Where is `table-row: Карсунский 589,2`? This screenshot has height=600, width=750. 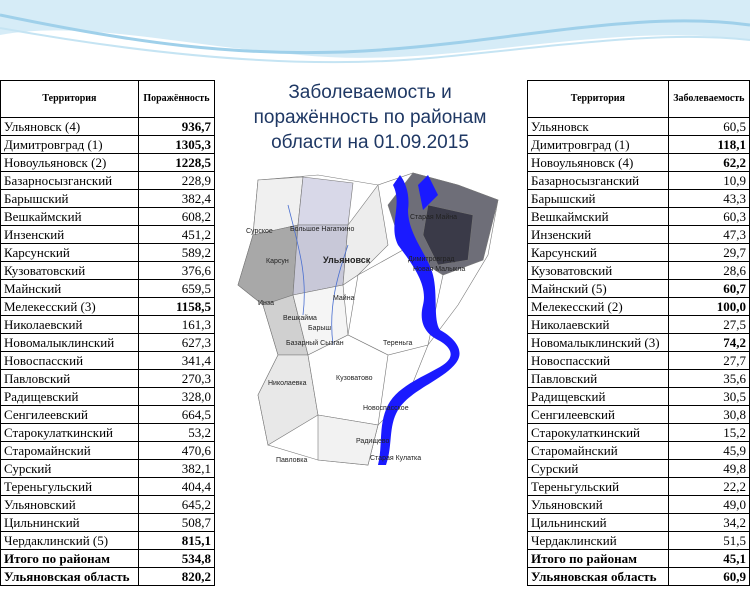
table-row: Карсунский 589,2 is located at coordinates (108, 252).